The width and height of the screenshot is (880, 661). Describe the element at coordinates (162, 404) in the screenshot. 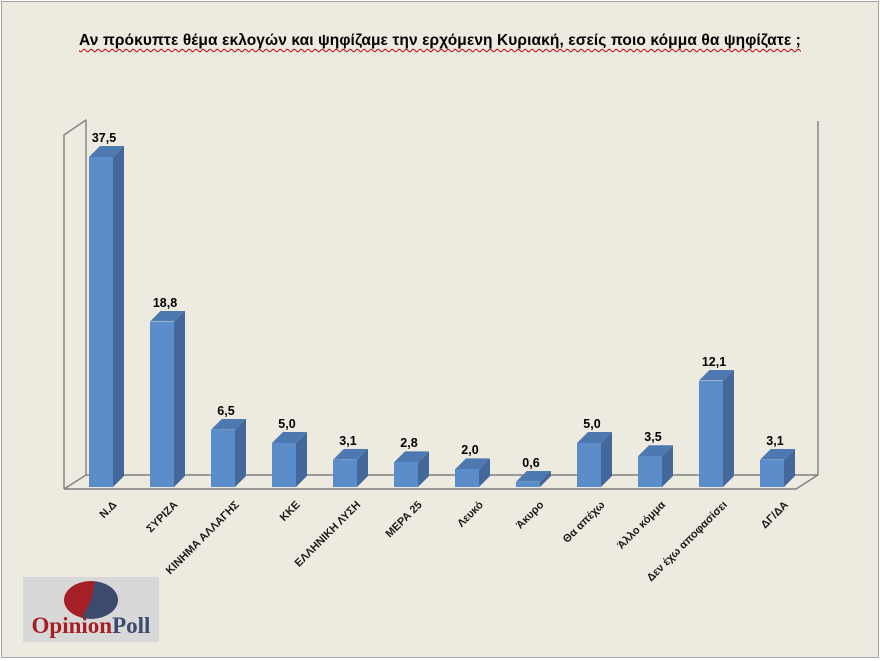

I see `bar-ΣΥΡΙΖΑ` at that location.